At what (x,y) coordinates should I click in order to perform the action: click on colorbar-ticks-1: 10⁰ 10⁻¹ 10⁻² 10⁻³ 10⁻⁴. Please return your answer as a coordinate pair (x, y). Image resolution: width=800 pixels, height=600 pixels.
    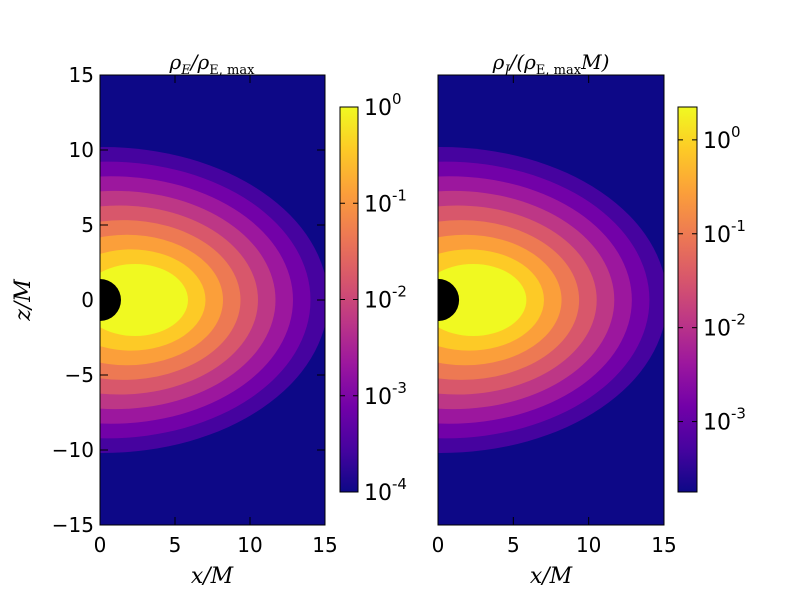
    Looking at the image, I should click on (373, 298).